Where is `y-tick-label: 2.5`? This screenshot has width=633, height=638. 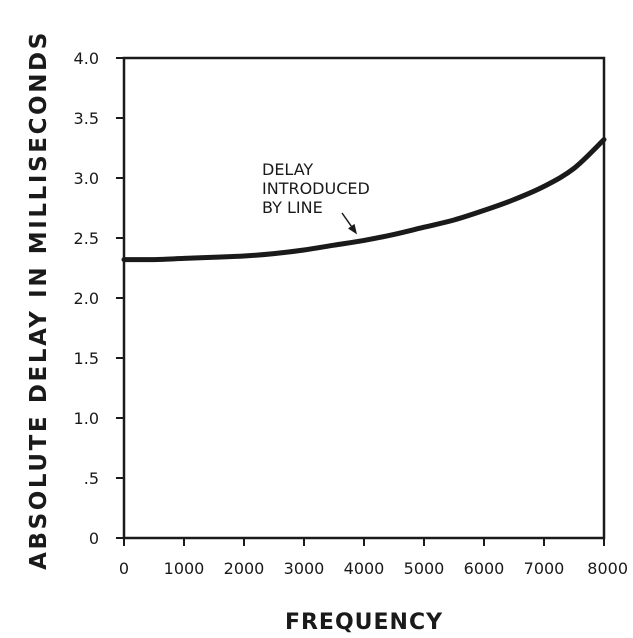
y-tick-label: 2.5 is located at coordinates (86, 238).